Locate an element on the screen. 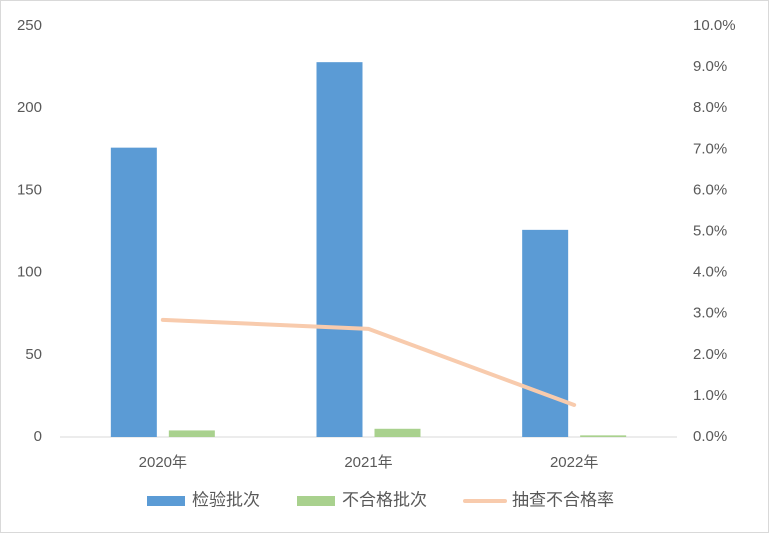  y-tick-label: 200 is located at coordinates (29, 107).